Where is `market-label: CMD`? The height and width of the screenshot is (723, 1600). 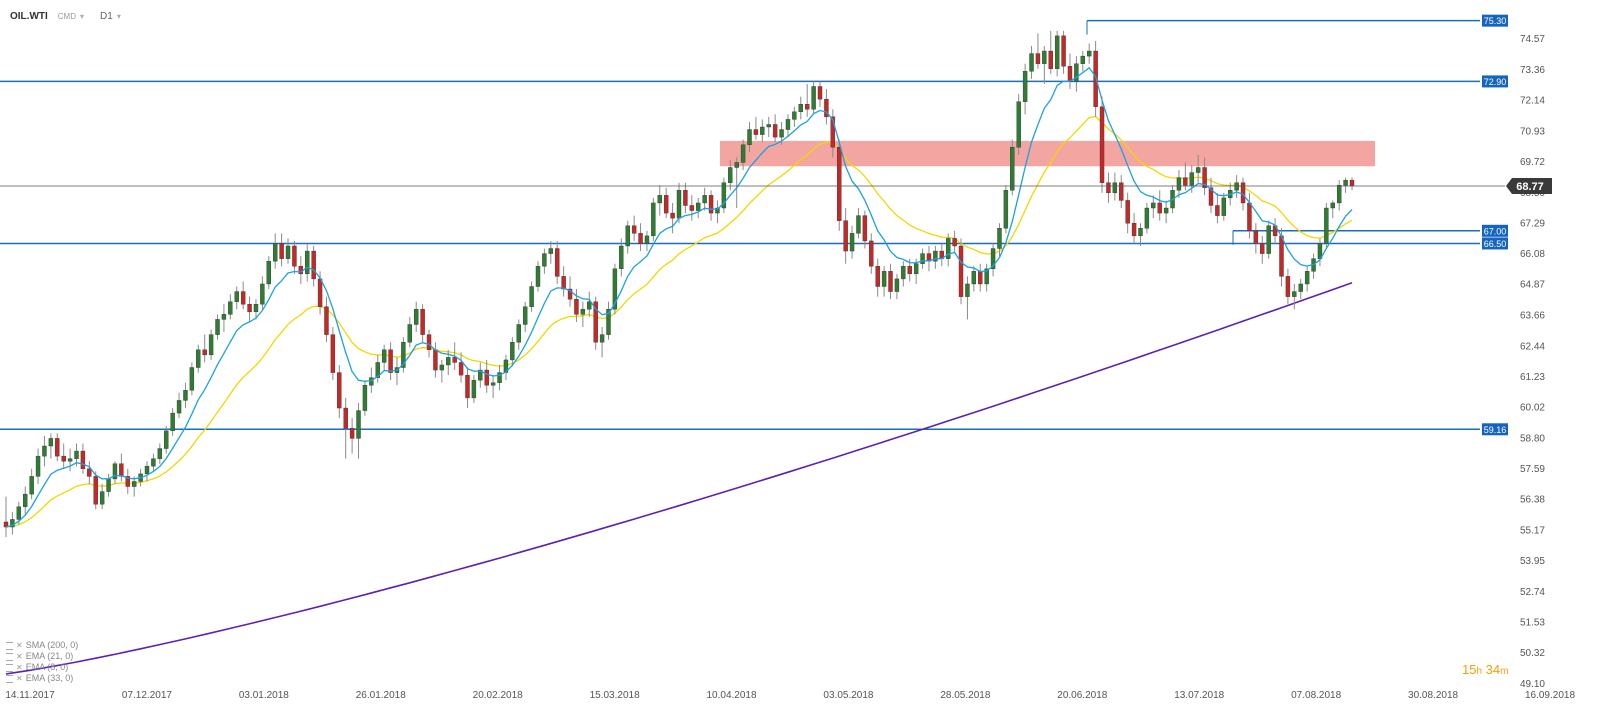 market-label: CMD is located at coordinates (66, 16).